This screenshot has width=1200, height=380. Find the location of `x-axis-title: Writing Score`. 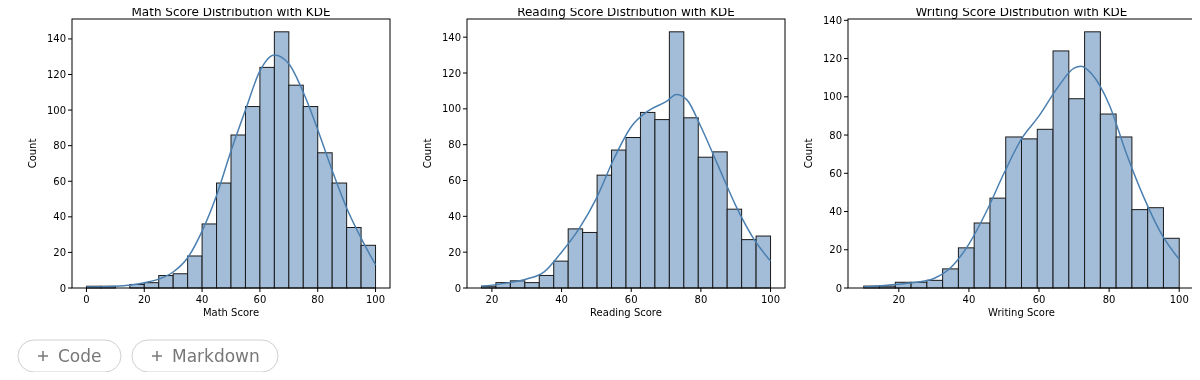

x-axis-title: Writing Score is located at coordinates (1021, 312).